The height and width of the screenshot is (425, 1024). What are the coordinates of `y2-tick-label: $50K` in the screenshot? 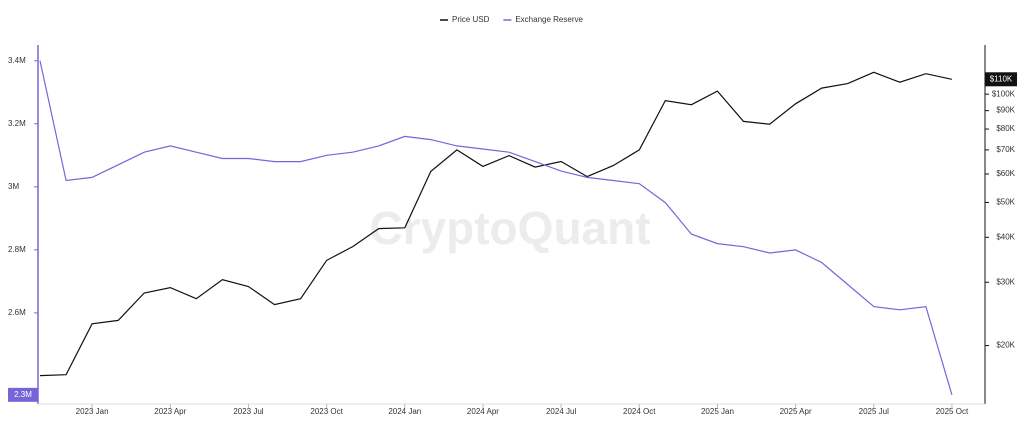 It's located at (1005, 202).